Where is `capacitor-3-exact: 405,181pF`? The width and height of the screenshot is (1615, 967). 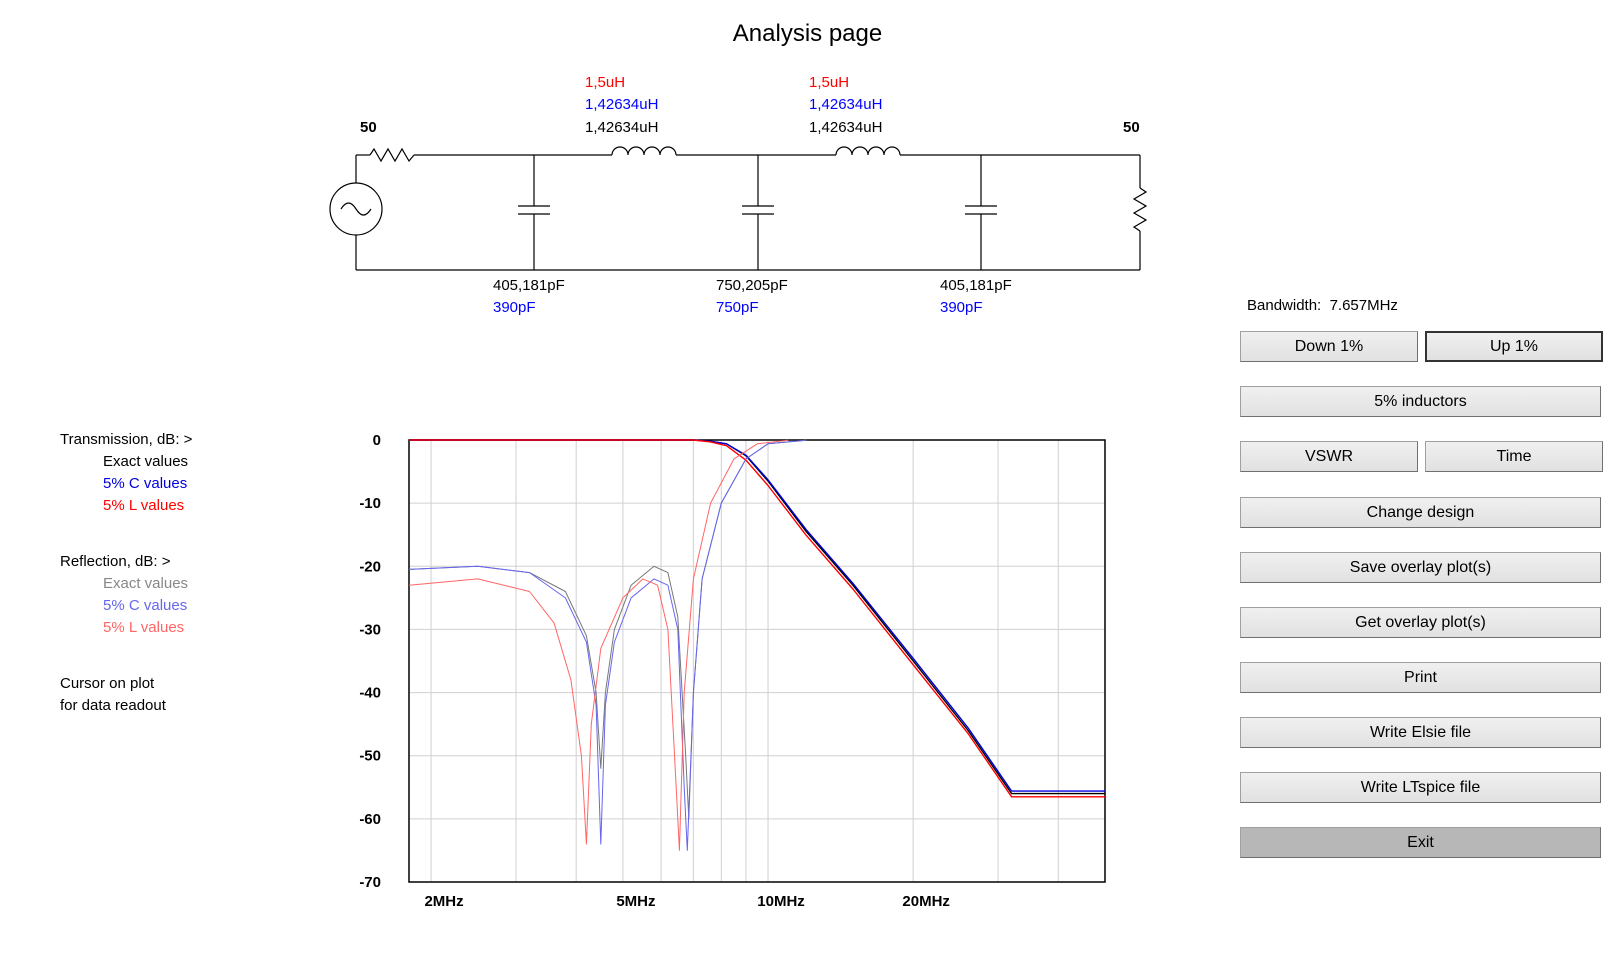
capacitor-3-exact: 405,181pF is located at coordinates (976, 285).